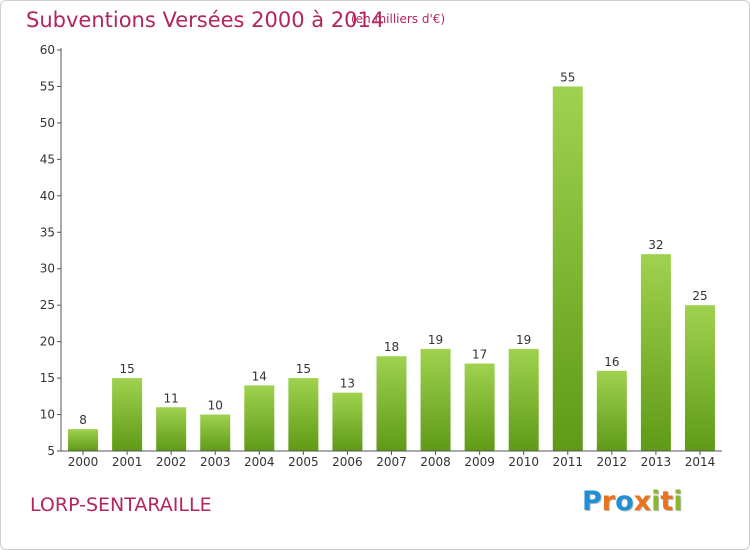  I want to click on bar-2007, so click(391, 403).